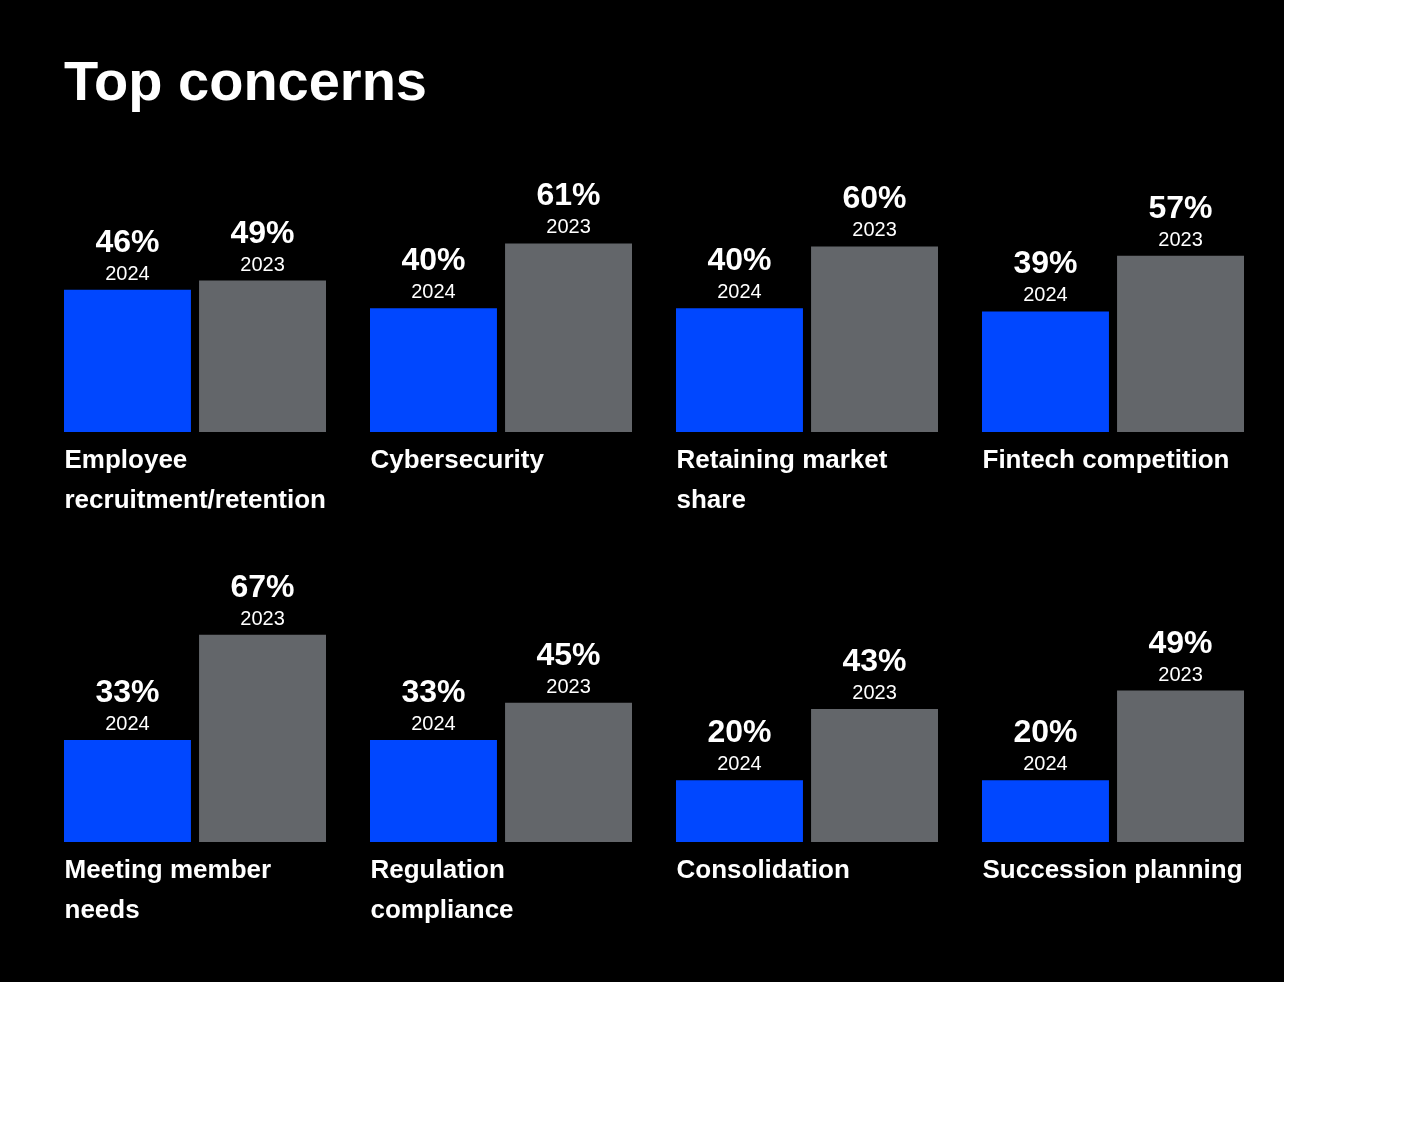 The height and width of the screenshot is (1133, 1406). Describe the element at coordinates (442, 888) in the screenshot. I see `x-axis-title: Regulation compliance` at that location.